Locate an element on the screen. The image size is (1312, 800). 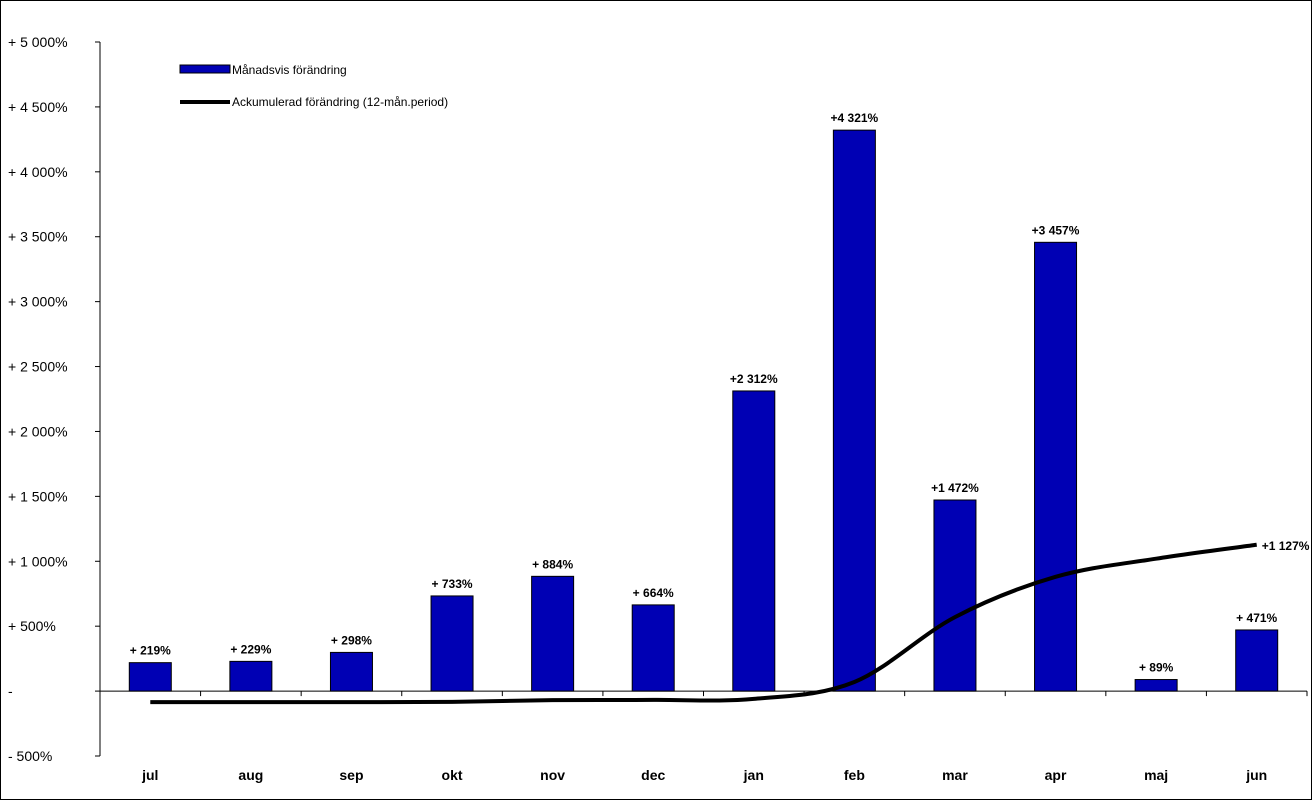
legend-bar-label: Månadsvis förändring is located at coordinates (289, 70).